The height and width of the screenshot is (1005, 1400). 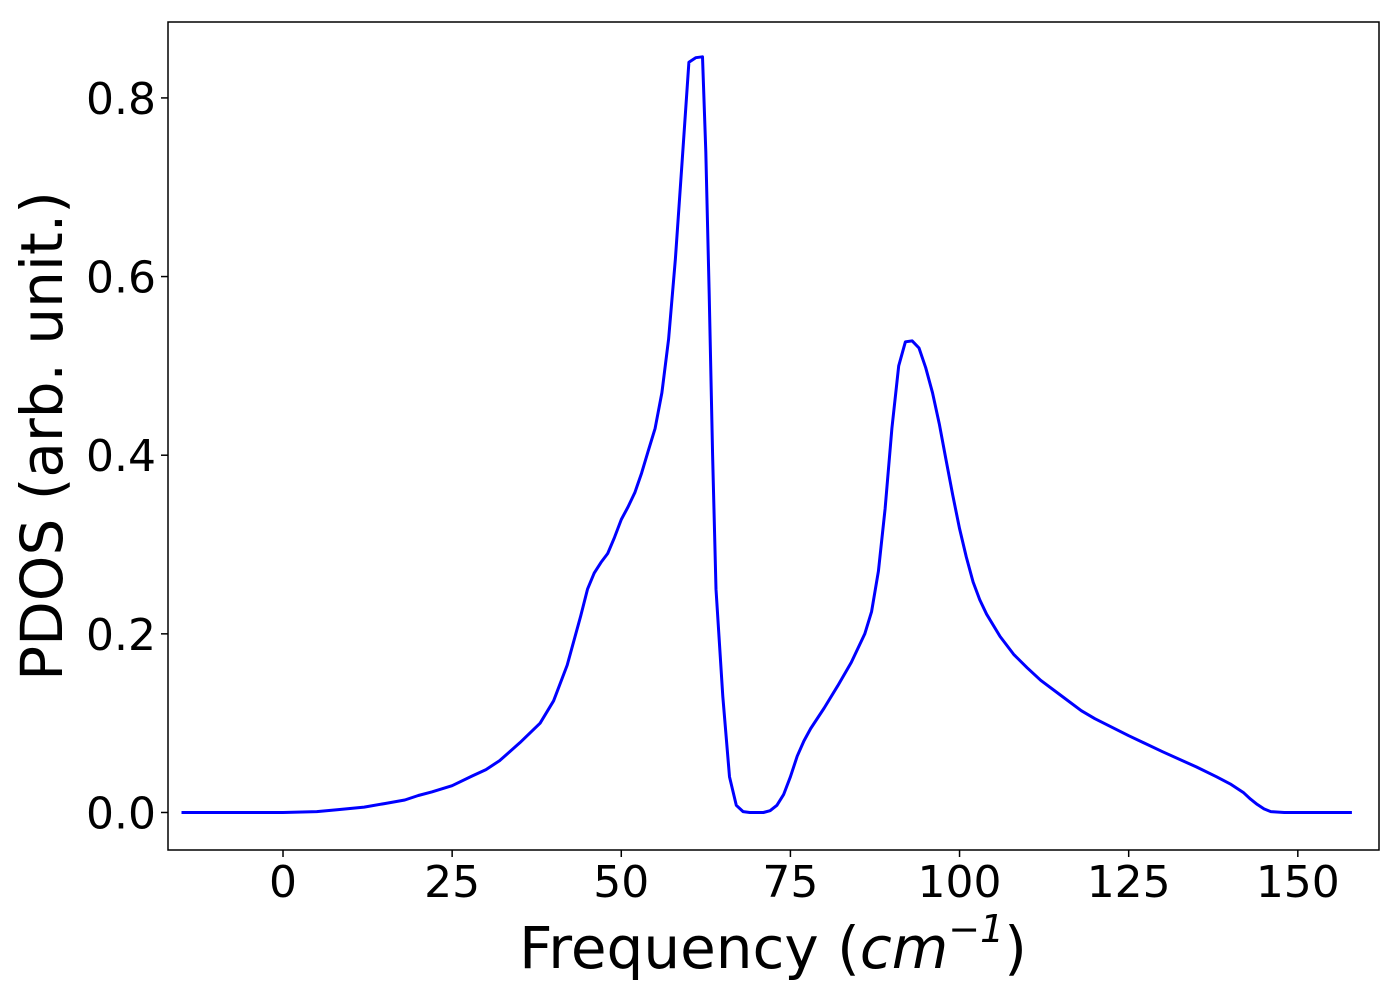 What do you see at coordinates (669, 948) in the screenshot?
I see `x-axis-label-text: Frequency` at bounding box center [669, 948].